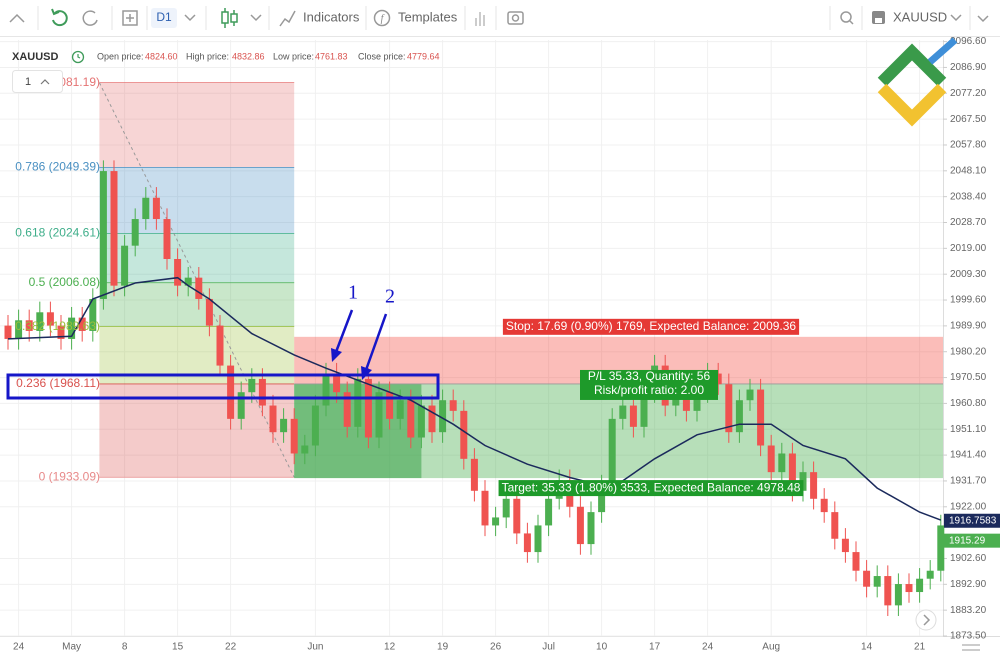 Image resolution: width=1000 pixels, height=656 pixels. What do you see at coordinates (912, 105) in the screenshot?
I see `logo-yellow` at bounding box center [912, 105].